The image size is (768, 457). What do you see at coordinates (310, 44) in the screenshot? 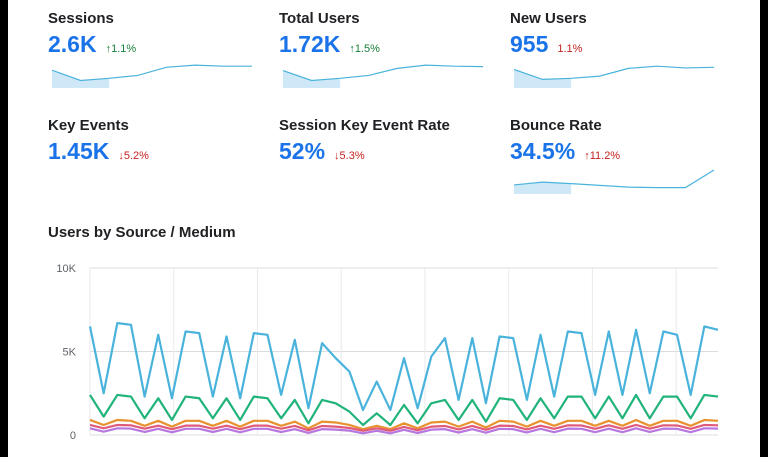
I see `kpi-value: 1.72K` at bounding box center [310, 44].